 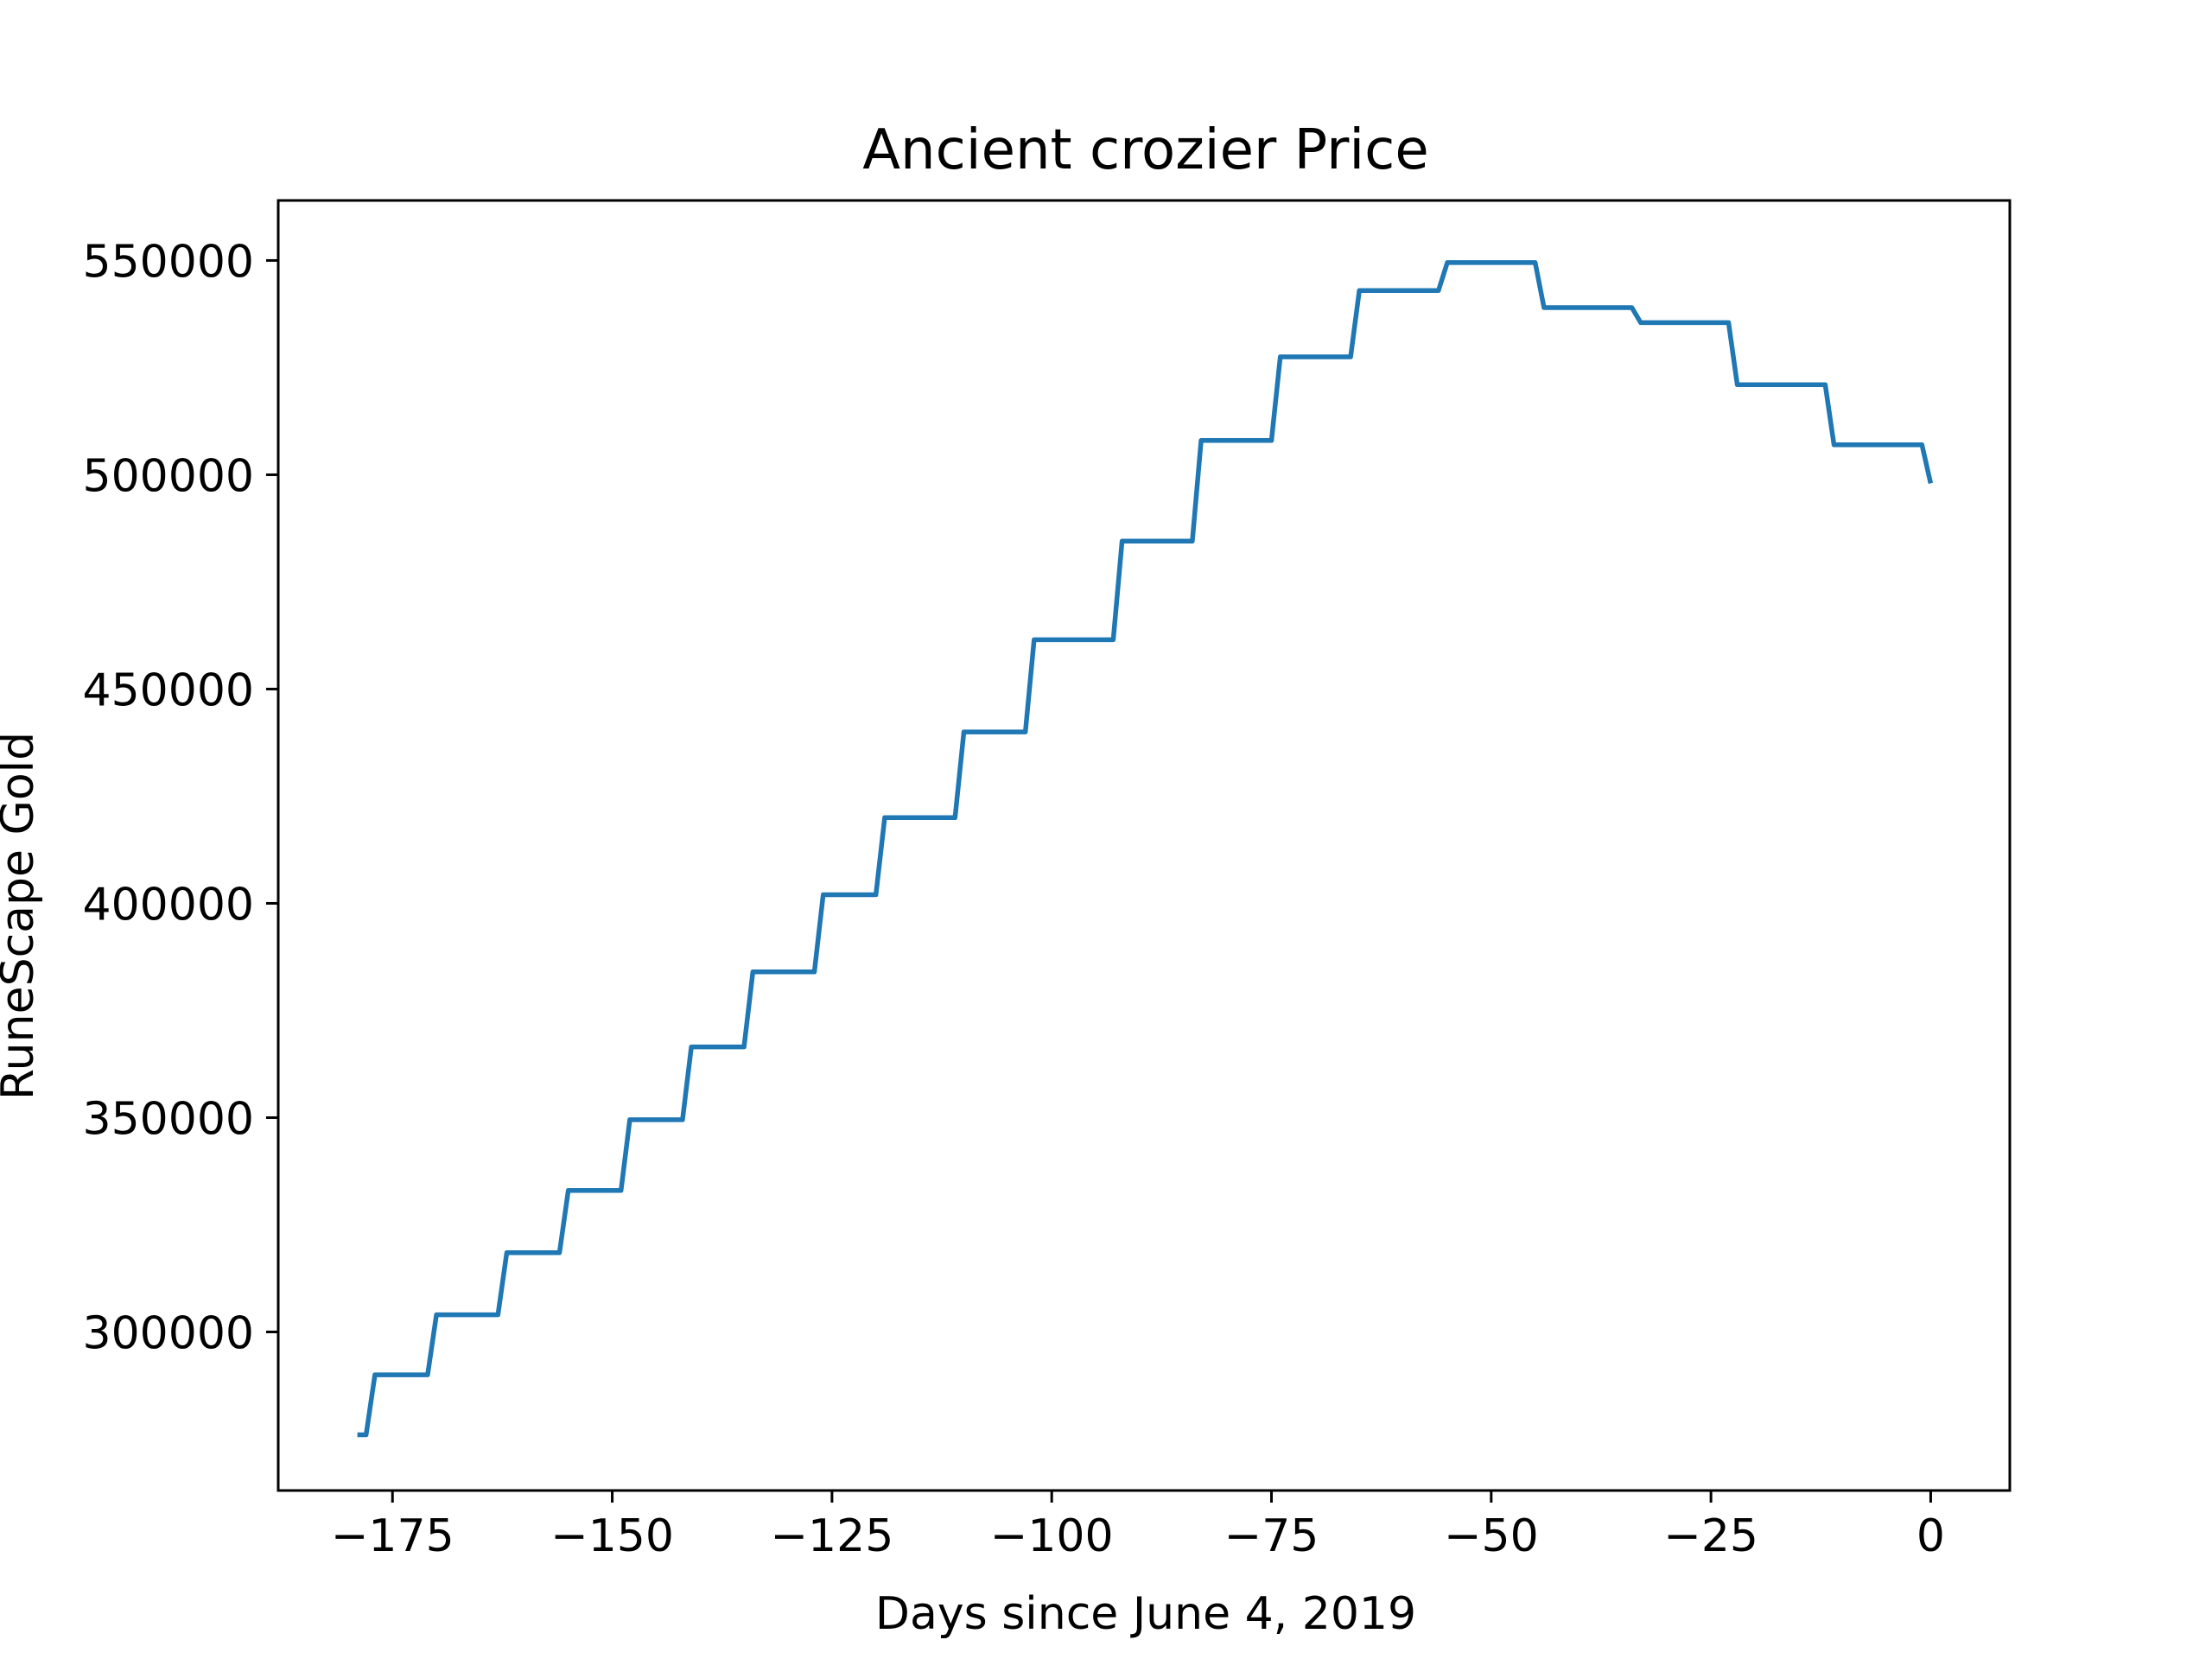 What do you see at coordinates (1138, 1526) in the screenshot?
I see `x-axis: −175 −150 −125 −100 −75 −50 −25 0` at bounding box center [1138, 1526].